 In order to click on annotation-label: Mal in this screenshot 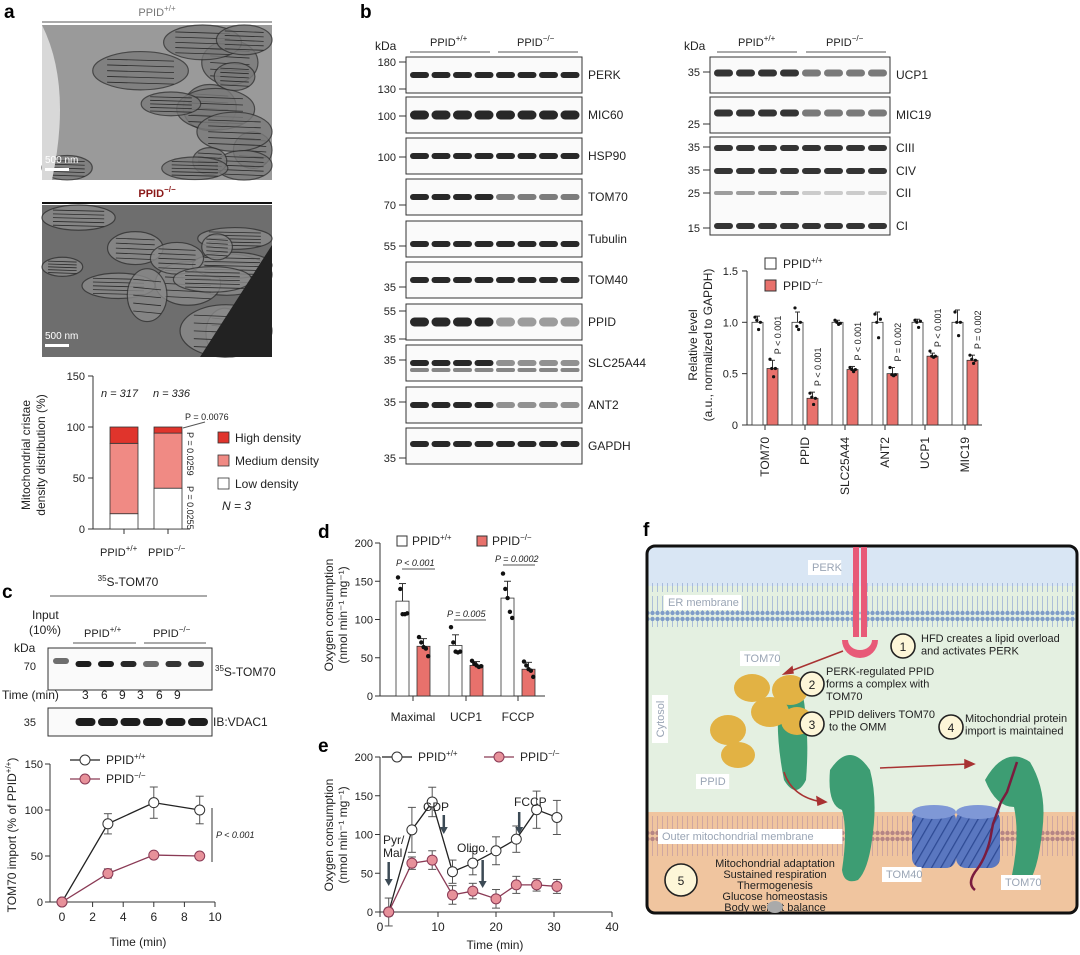, I will do `click(392, 853)`.